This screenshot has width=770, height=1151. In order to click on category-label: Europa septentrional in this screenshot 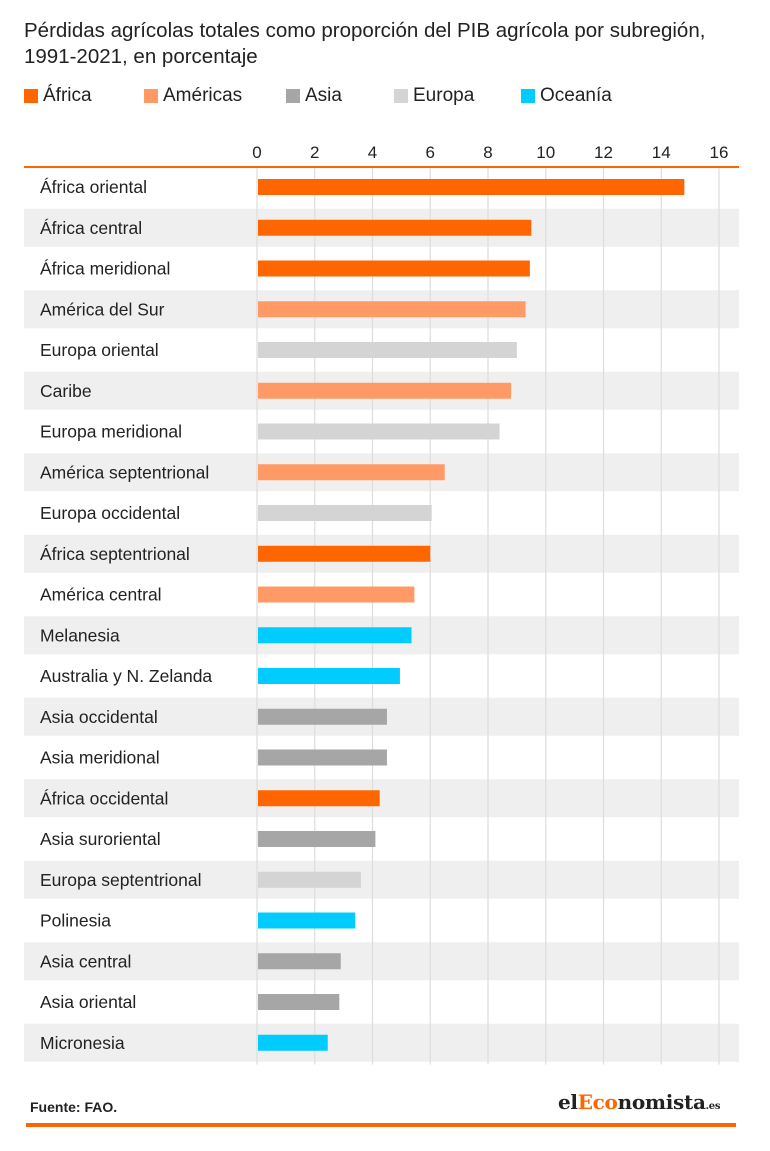, I will do `click(121, 880)`.